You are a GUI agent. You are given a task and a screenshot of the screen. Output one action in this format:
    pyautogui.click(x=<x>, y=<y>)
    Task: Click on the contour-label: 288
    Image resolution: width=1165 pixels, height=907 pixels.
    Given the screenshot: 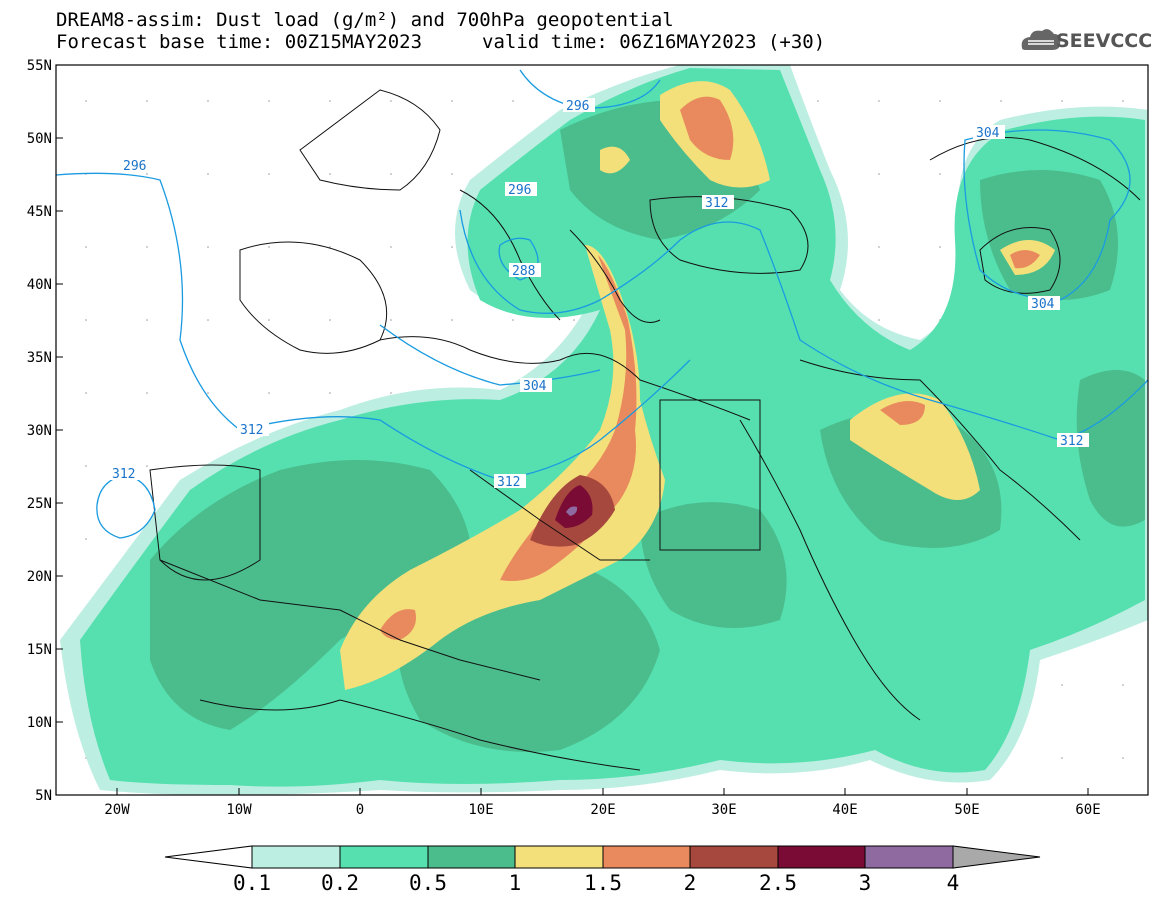 What is the action you would take?
    pyautogui.click(x=523, y=271)
    